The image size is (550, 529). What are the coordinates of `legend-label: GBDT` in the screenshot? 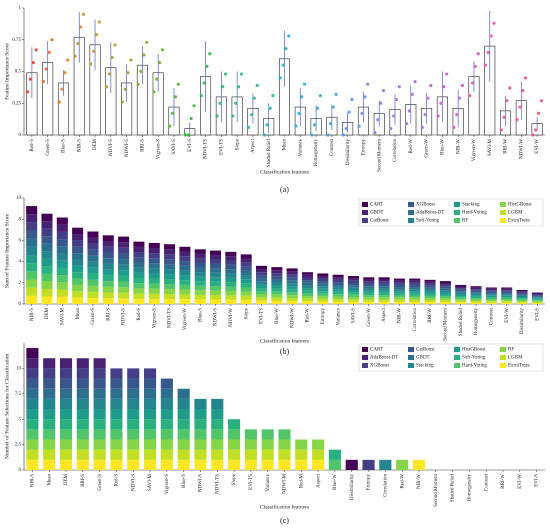 It's located at (377, 213).